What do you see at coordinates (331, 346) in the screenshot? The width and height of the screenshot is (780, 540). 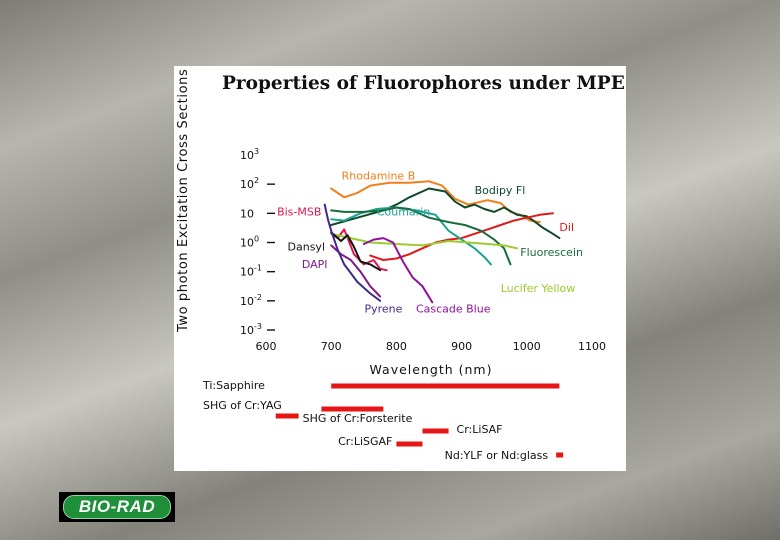 I see `x-tick-label: 700` at bounding box center [331, 346].